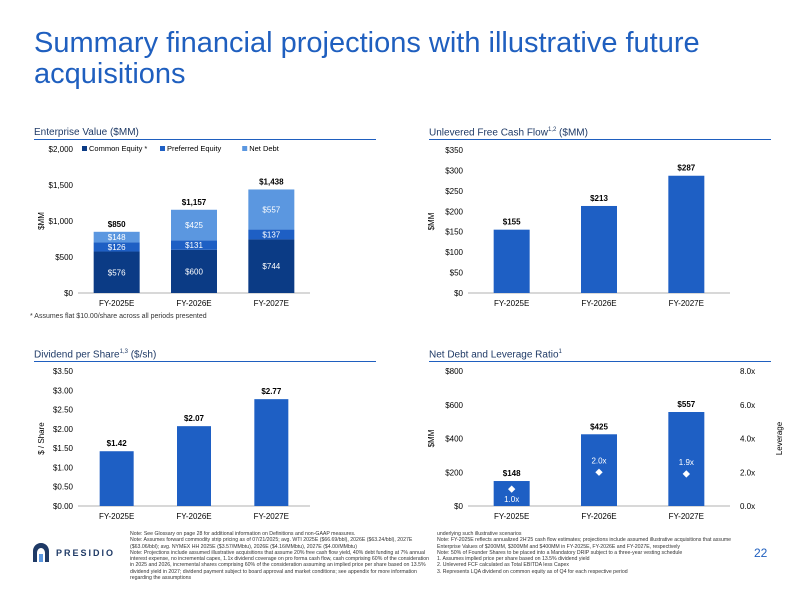  I want to click on y-tick-label: $300, so click(454, 170).